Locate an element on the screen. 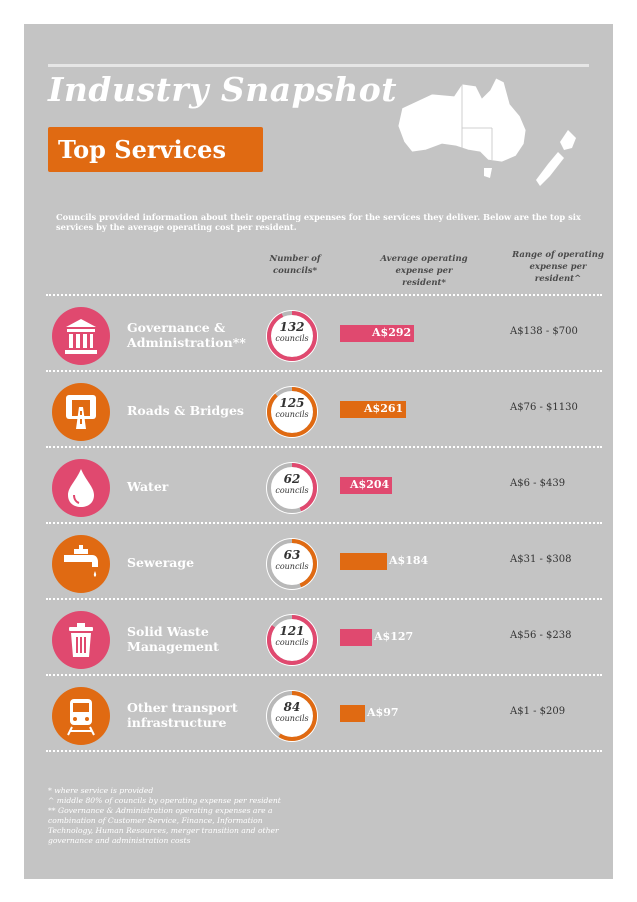  col-head-councils: Number of councils* is located at coordinates (295, 265).